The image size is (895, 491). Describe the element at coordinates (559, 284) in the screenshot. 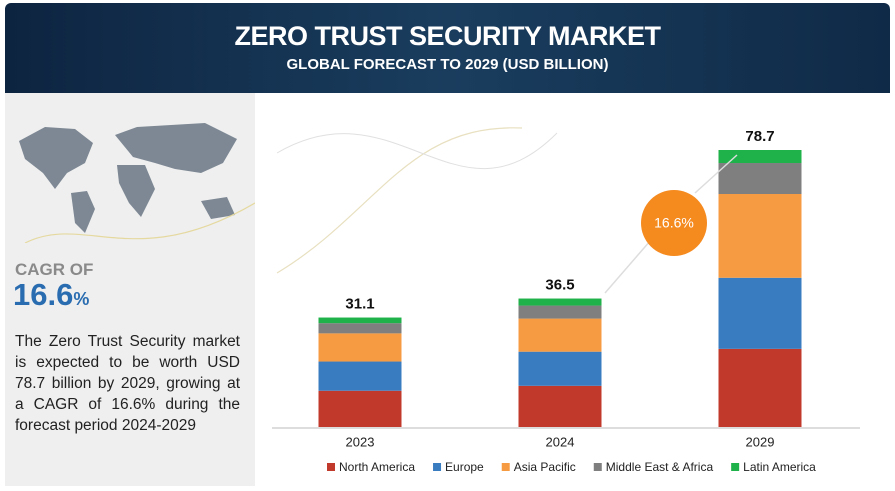

I see `total-label: 36.5` at that location.